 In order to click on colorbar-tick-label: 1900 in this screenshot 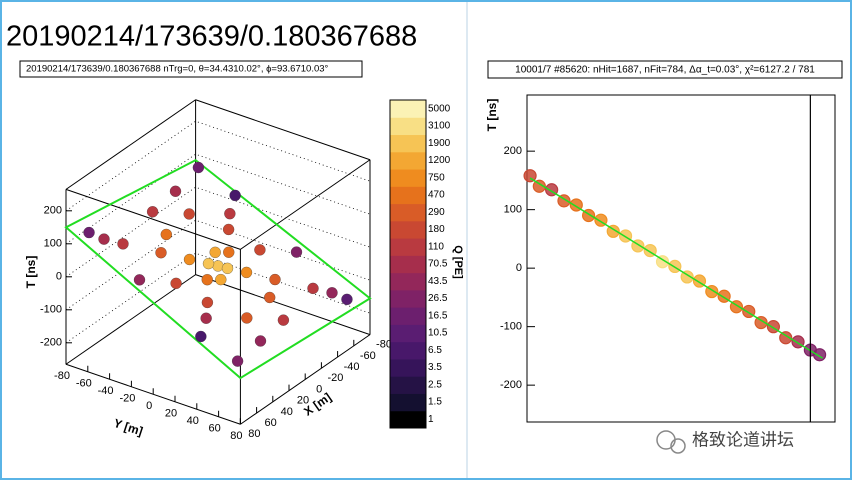, I will do `click(439, 143)`.